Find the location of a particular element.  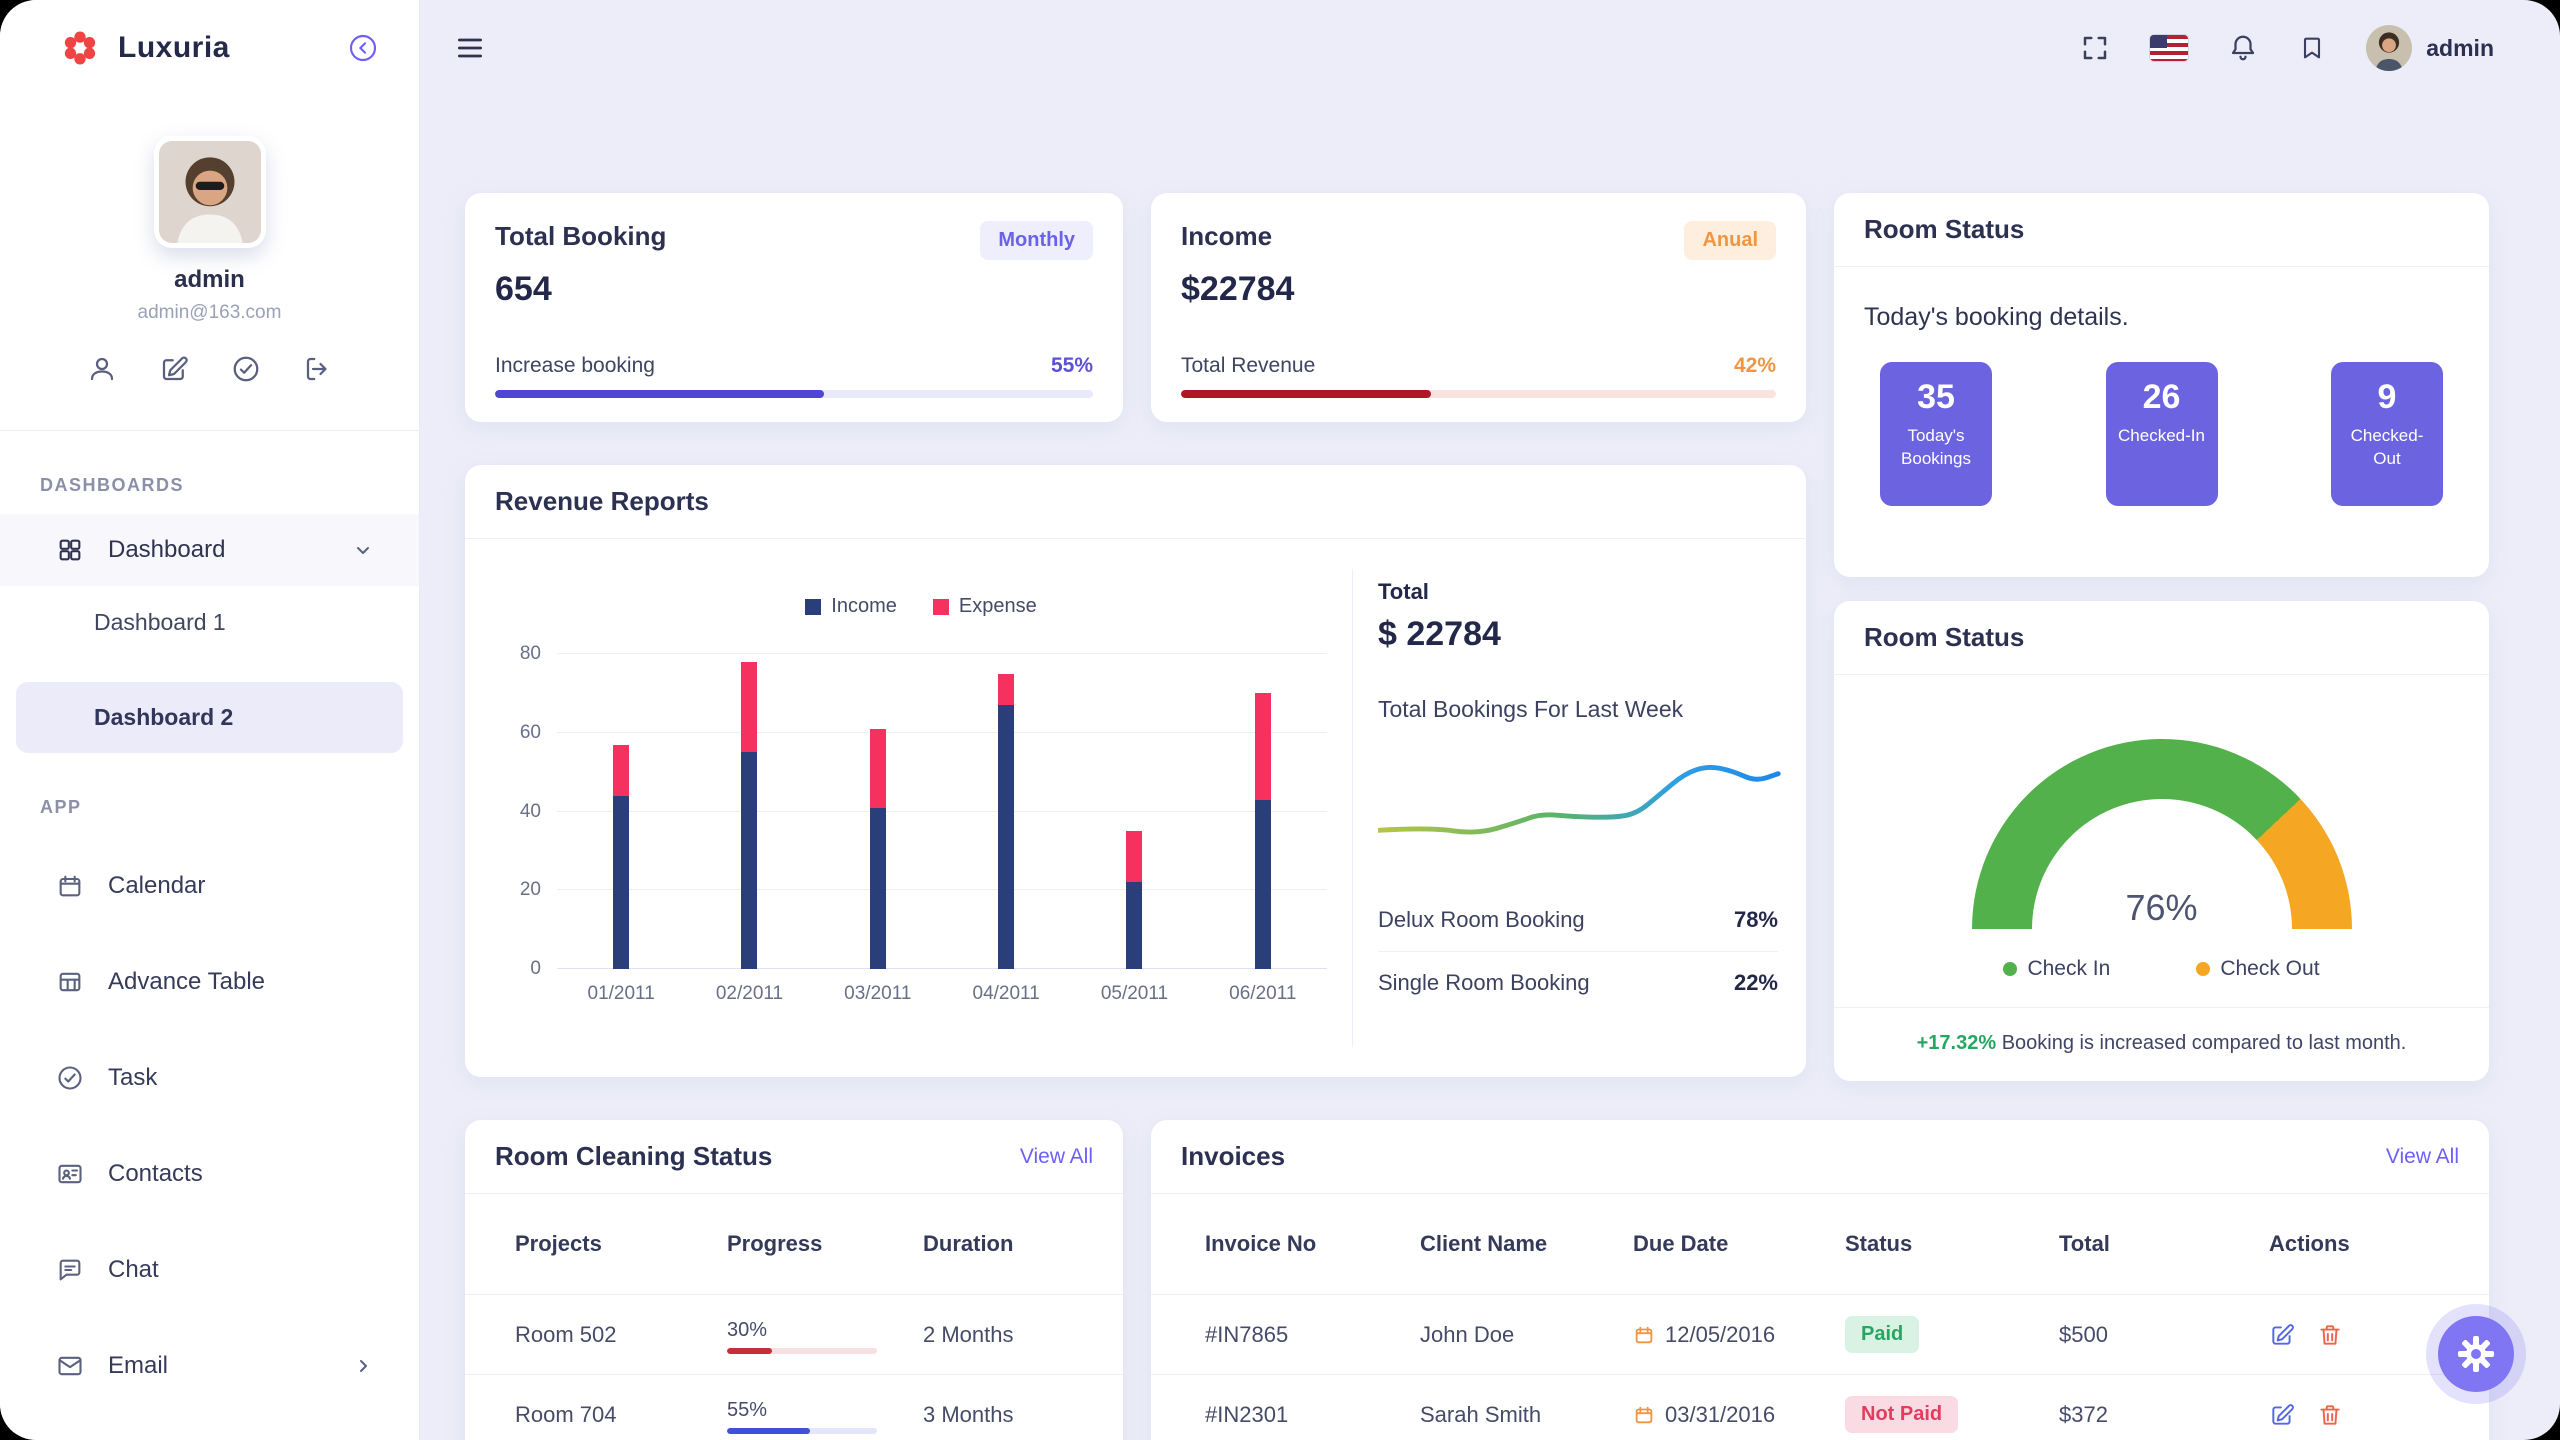

profile-section: admin admin@163.com is located at coordinates (209, 260).